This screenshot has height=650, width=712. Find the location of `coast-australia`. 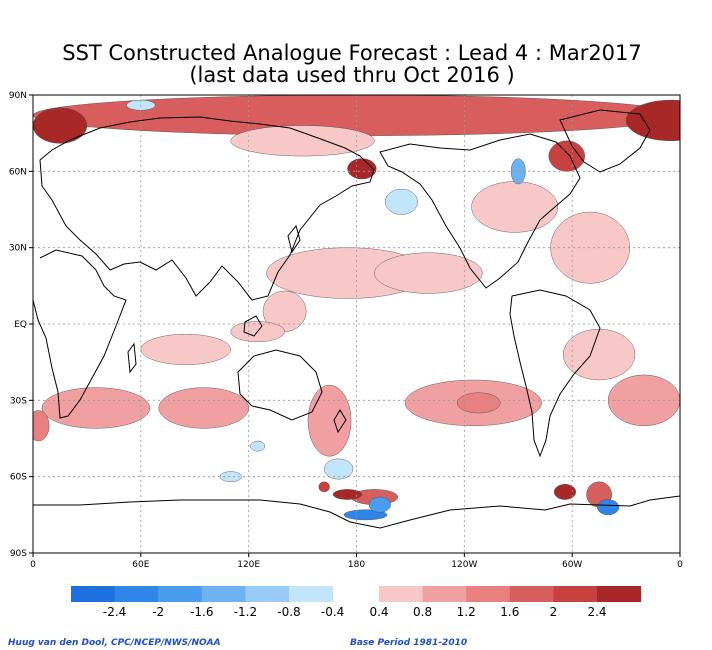

coast-australia is located at coordinates (280, 385).